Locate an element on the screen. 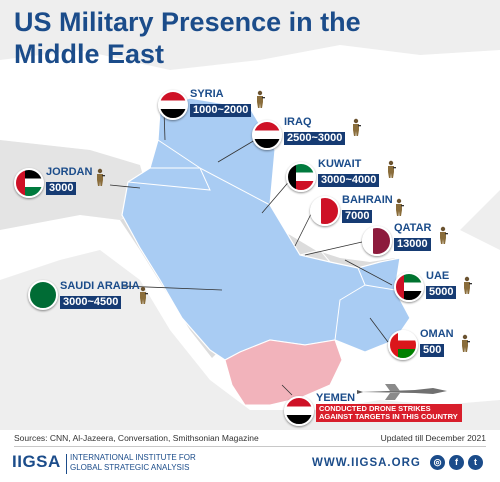 Image resolution: width=500 pixels, height=482 pixels. saudi-flag-icon is located at coordinates (43, 295).